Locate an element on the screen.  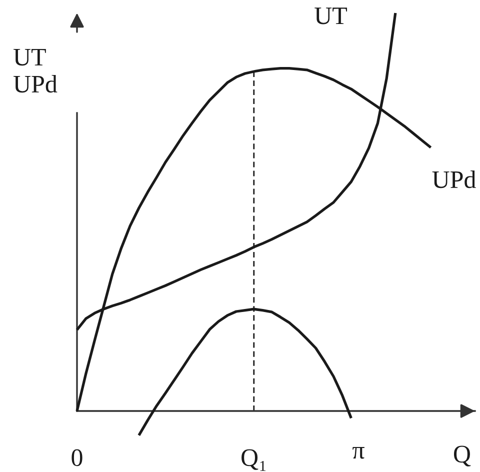
series-label: π is located at coordinates (358, 453).